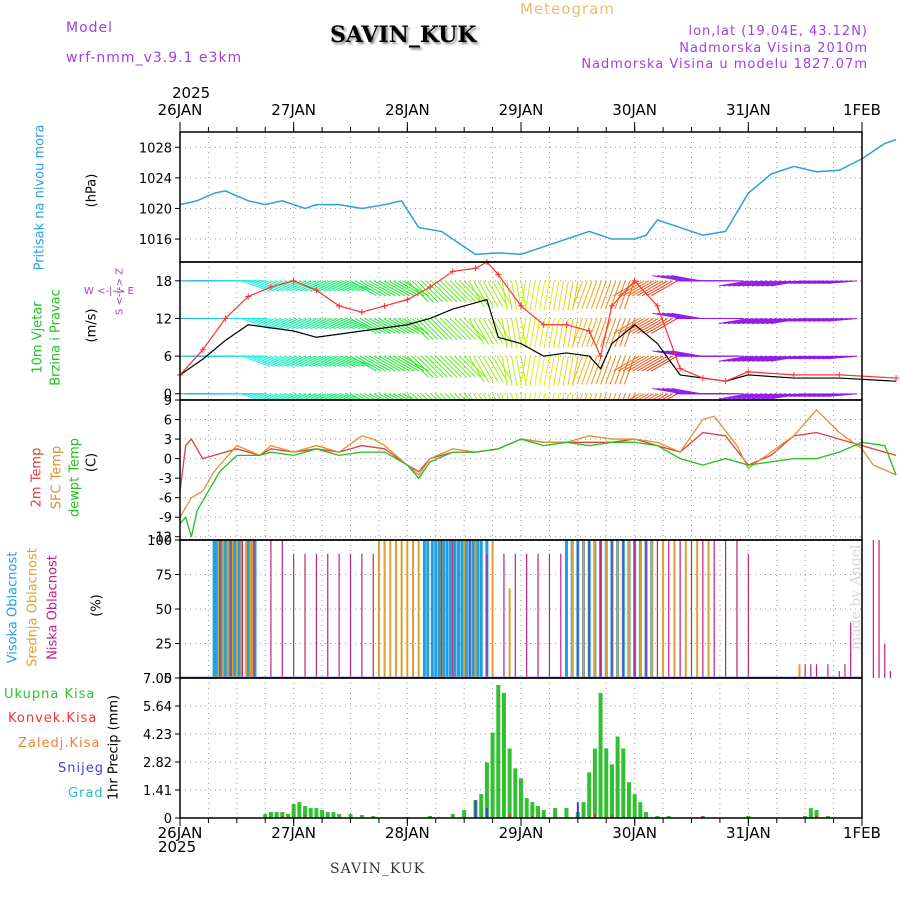 The width and height of the screenshot is (900, 900). I want to click on product-title: Meteogram, so click(567, 9).